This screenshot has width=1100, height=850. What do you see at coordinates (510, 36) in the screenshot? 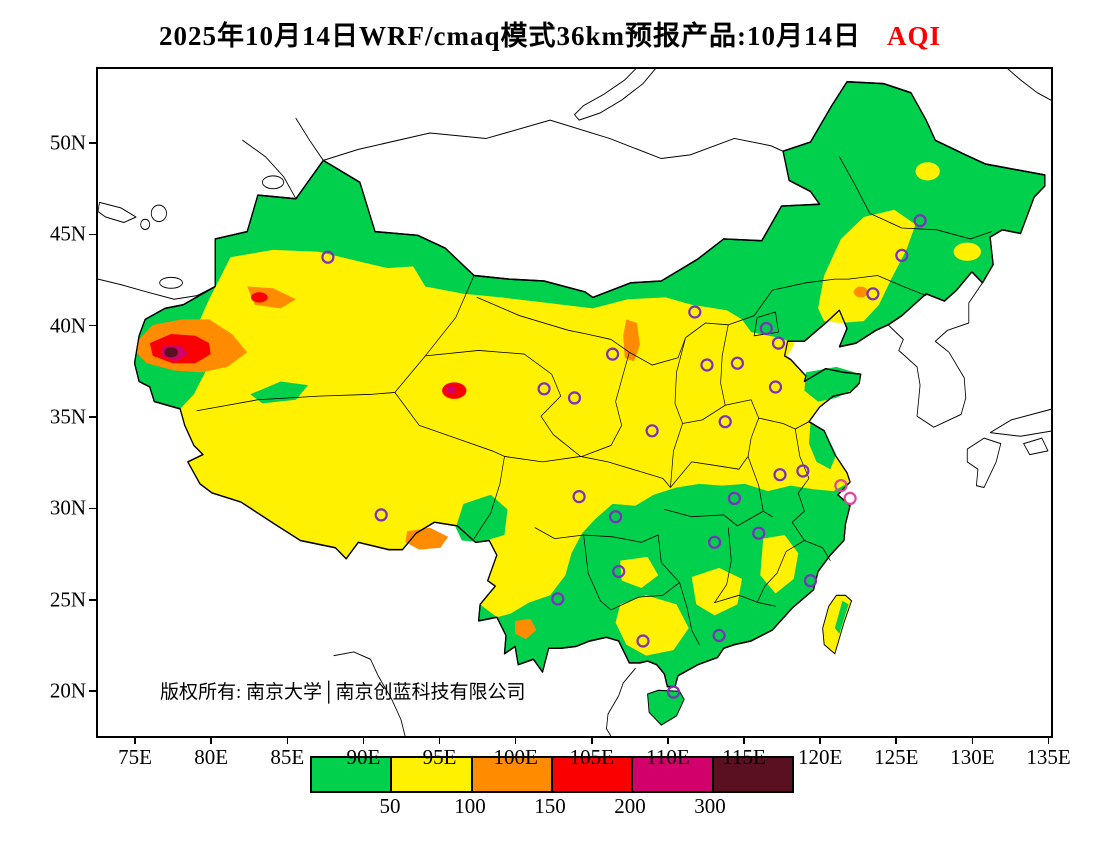
I see `title-text: 2025年10月14日WRF/cmaq模式36km预报产品:10月14日` at bounding box center [510, 36].